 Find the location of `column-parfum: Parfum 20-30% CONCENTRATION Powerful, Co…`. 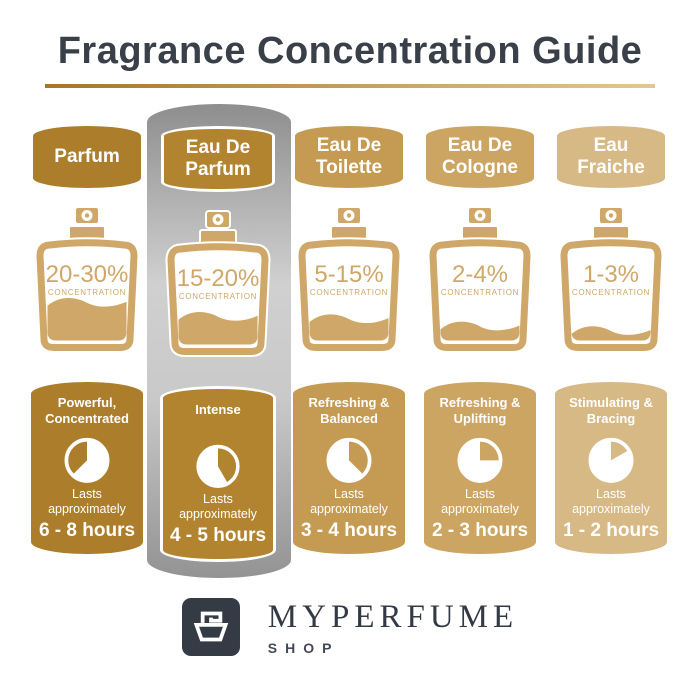

column-parfum: Parfum 20-30% CONCENTRATION Powerful, Co… is located at coordinates (87, 329).